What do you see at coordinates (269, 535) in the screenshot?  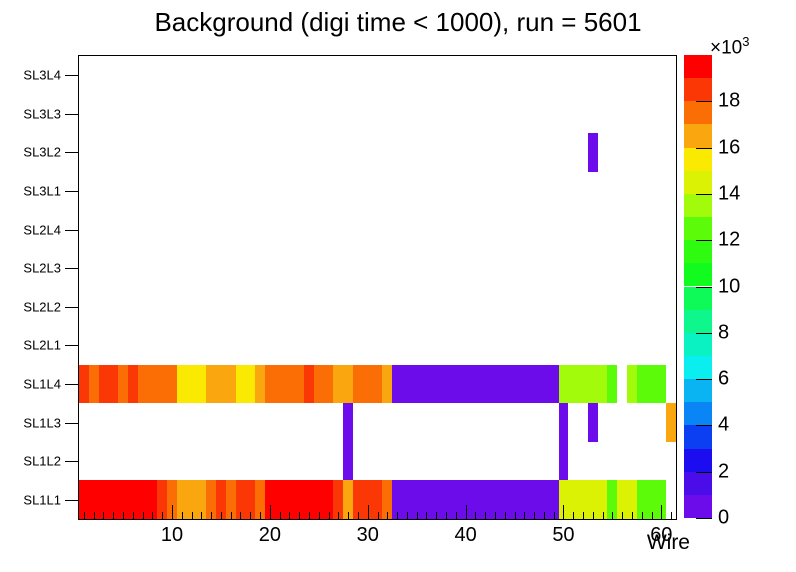 I see `x-axis-tick-label: 20` at bounding box center [269, 535].